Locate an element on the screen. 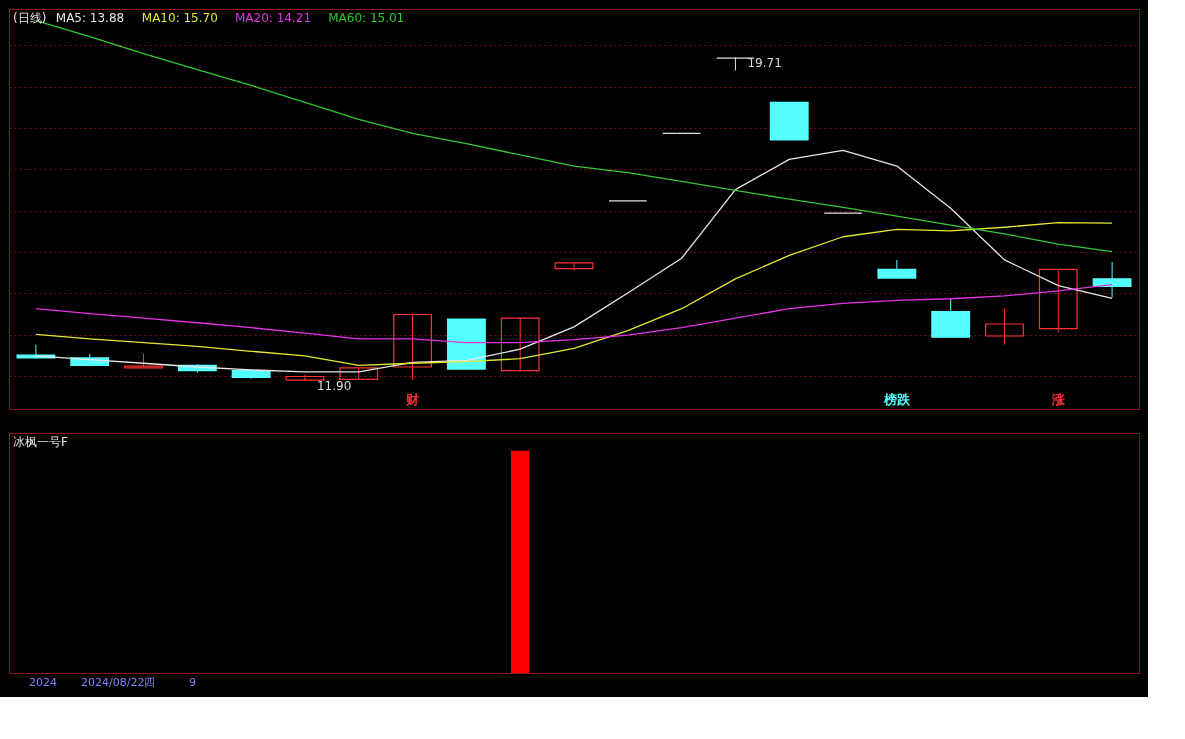  text: 2024/08/22四 is located at coordinates (118, 682).